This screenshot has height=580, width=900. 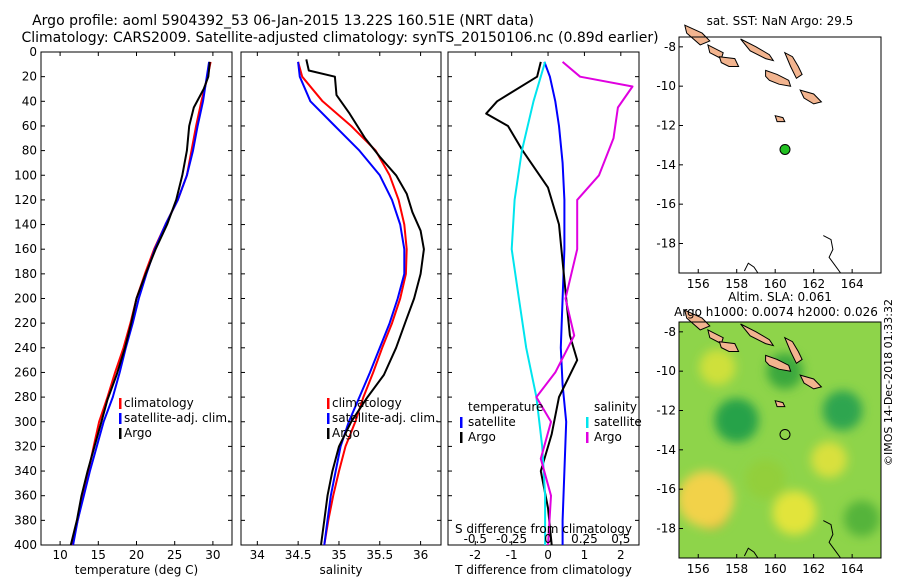 I want to click on legend-header-salinity: salinity, so click(x=615, y=407).